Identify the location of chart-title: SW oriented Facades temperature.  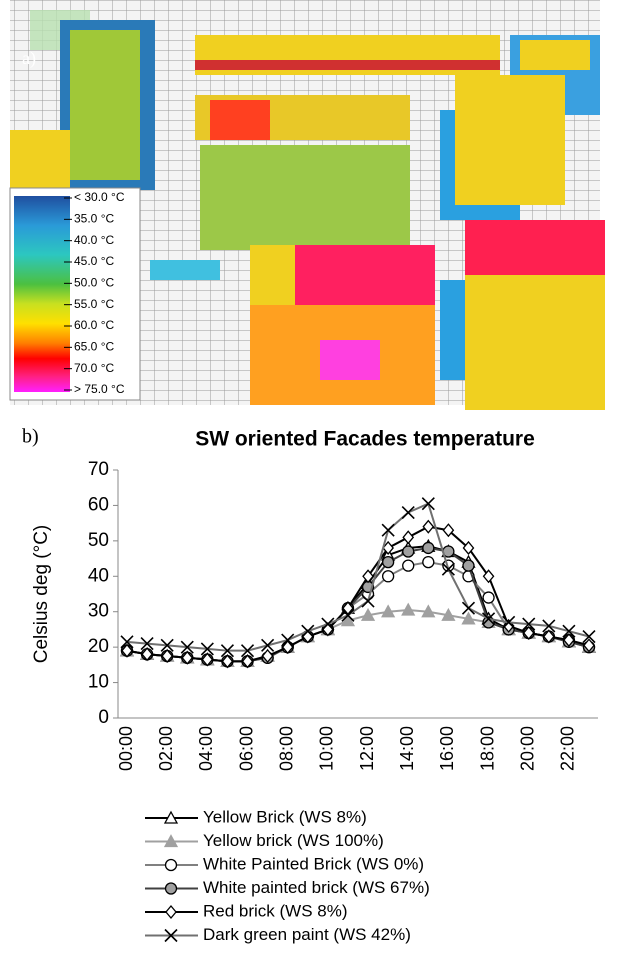
(365, 439).